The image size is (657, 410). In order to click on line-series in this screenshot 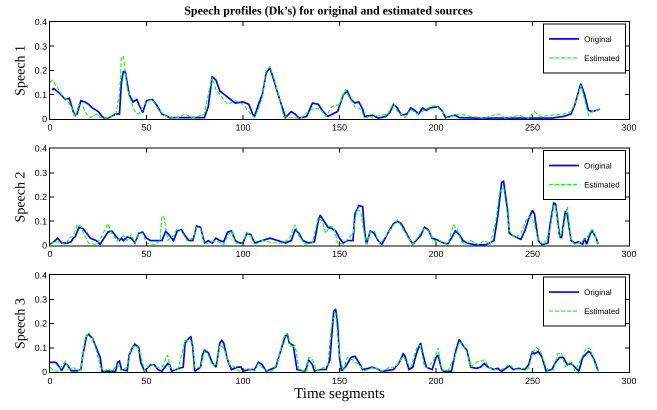, I will do `click(326, 93)`.